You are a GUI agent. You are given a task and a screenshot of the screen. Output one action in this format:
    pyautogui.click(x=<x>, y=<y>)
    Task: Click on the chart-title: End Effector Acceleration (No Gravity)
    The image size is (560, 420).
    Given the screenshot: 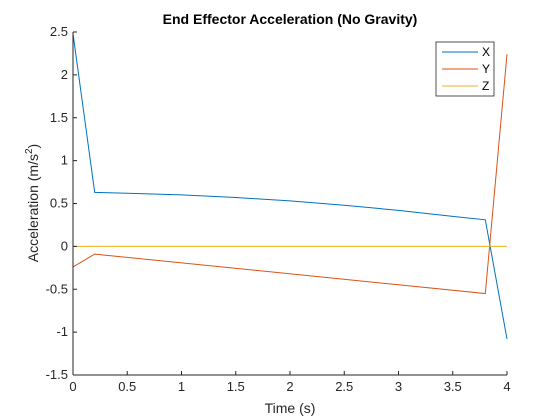 What is the action you would take?
    pyautogui.click(x=290, y=19)
    